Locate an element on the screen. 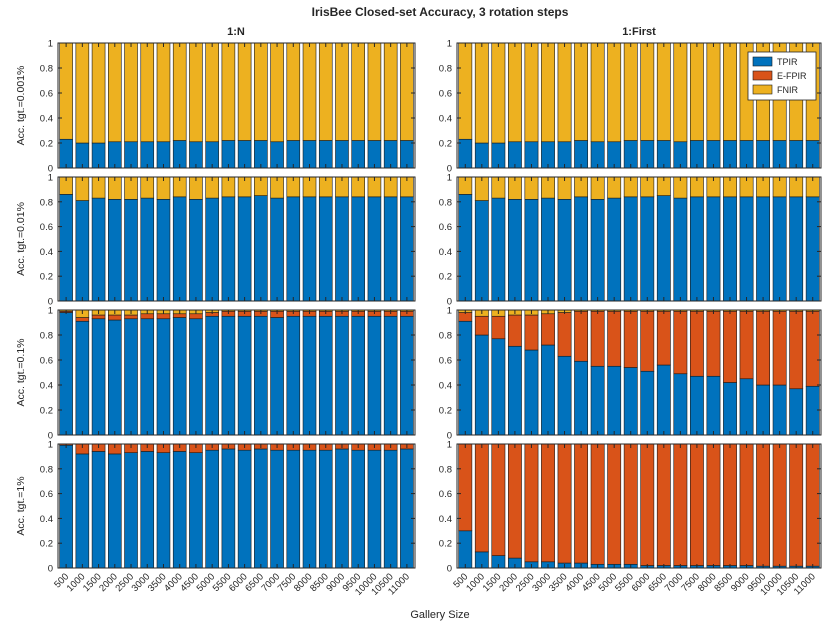 This screenshot has height=623, width=830. column-title-1-n: 1:N is located at coordinates (236, 32).